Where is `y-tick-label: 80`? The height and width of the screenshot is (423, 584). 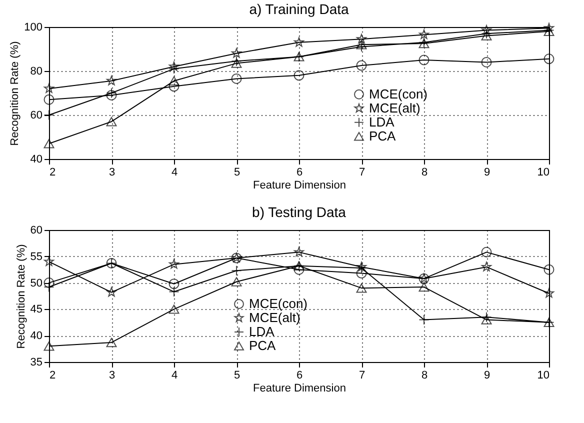 y-tick-label: 80 is located at coordinates (36, 72).